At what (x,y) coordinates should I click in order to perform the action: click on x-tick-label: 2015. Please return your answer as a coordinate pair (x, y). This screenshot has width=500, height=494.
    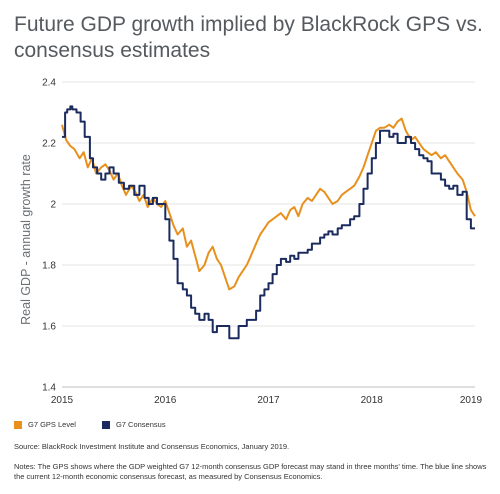
    Looking at the image, I should click on (62, 400).